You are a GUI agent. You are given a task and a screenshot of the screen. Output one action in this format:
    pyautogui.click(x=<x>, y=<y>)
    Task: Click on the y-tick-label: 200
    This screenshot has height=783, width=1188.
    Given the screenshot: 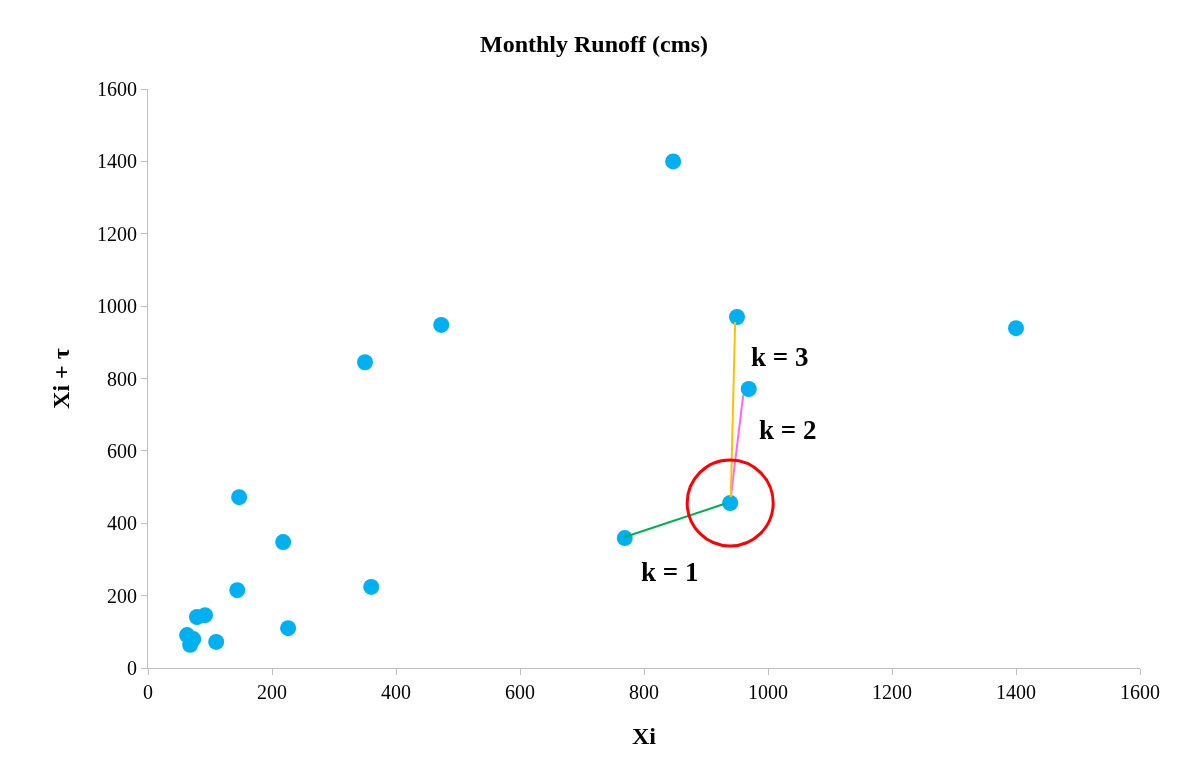 What is the action you would take?
    pyautogui.click(x=122, y=595)
    